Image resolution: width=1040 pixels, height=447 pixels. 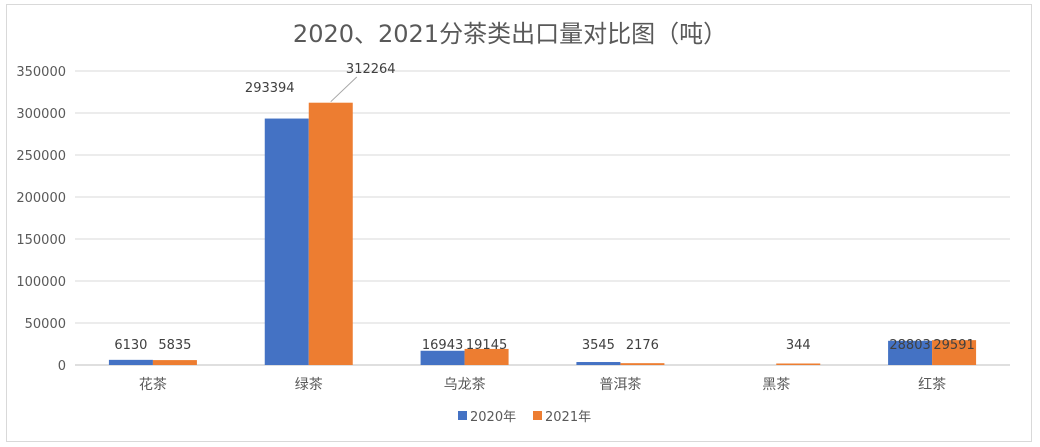 What do you see at coordinates (41, 114) in the screenshot?
I see `y-tick-label: 300000` at bounding box center [41, 114].